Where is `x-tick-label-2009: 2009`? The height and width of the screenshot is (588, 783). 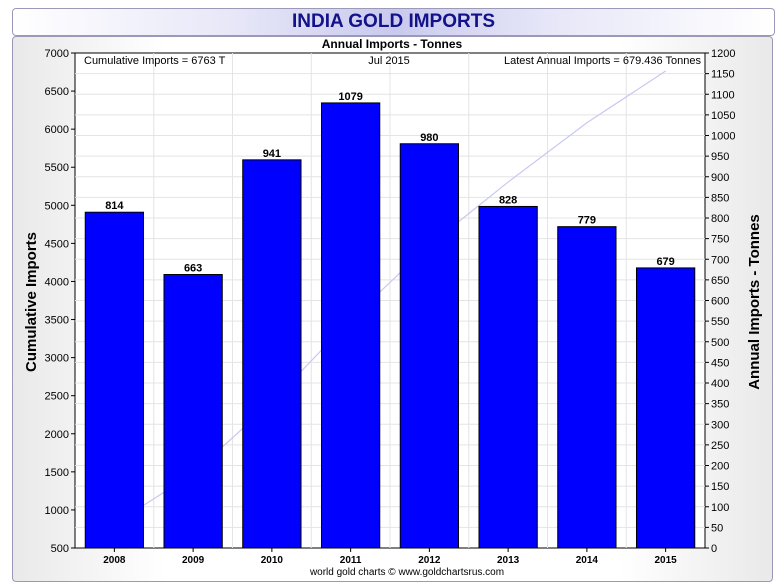 x-tick-label-2009: 2009 is located at coordinates (193, 560).